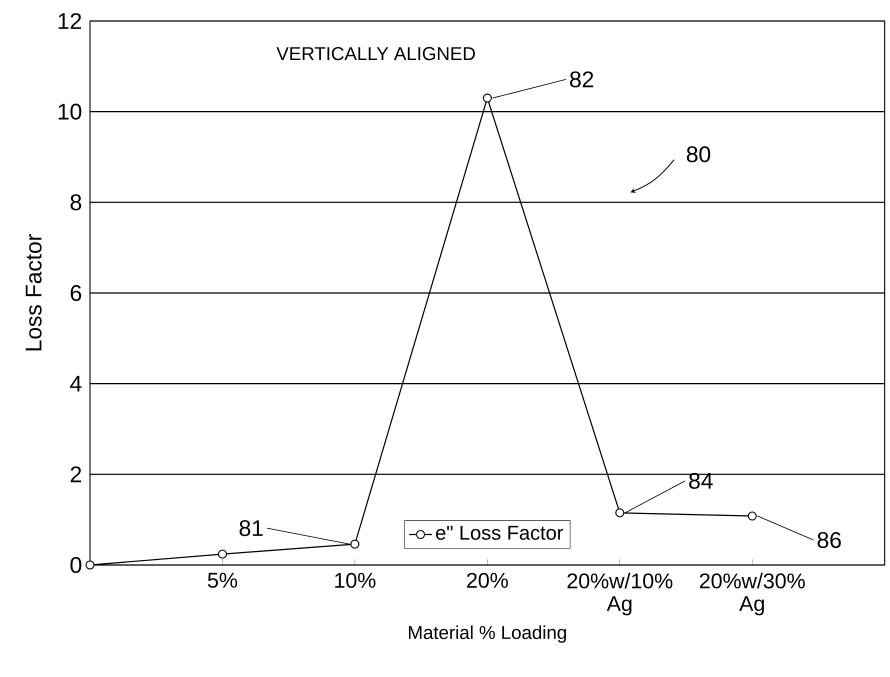 The width and height of the screenshot is (890, 677). What do you see at coordinates (76, 565) in the screenshot?
I see `y-tick-label: 0` at bounding box center [76, 565].